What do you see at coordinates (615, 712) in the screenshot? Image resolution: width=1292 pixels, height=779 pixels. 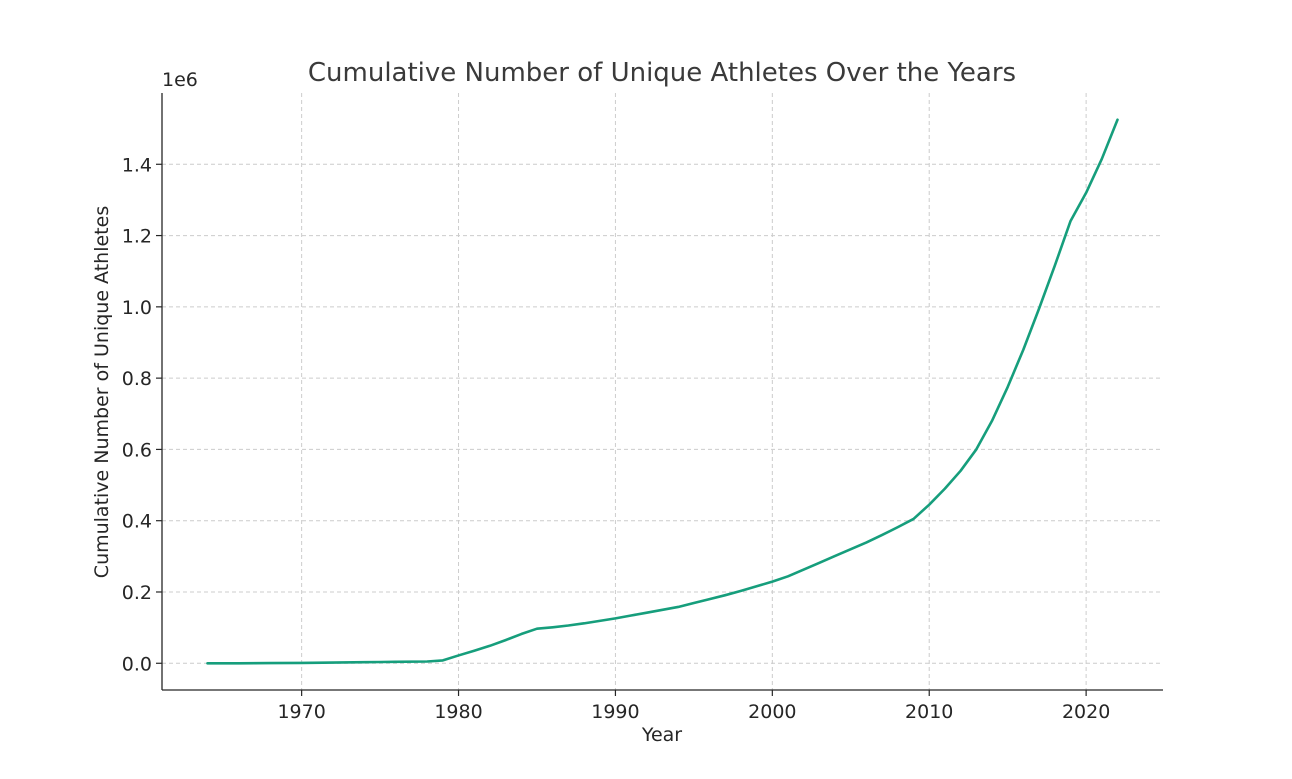 I see `x-tick-label: 1990` at bounding box center [615, 712].